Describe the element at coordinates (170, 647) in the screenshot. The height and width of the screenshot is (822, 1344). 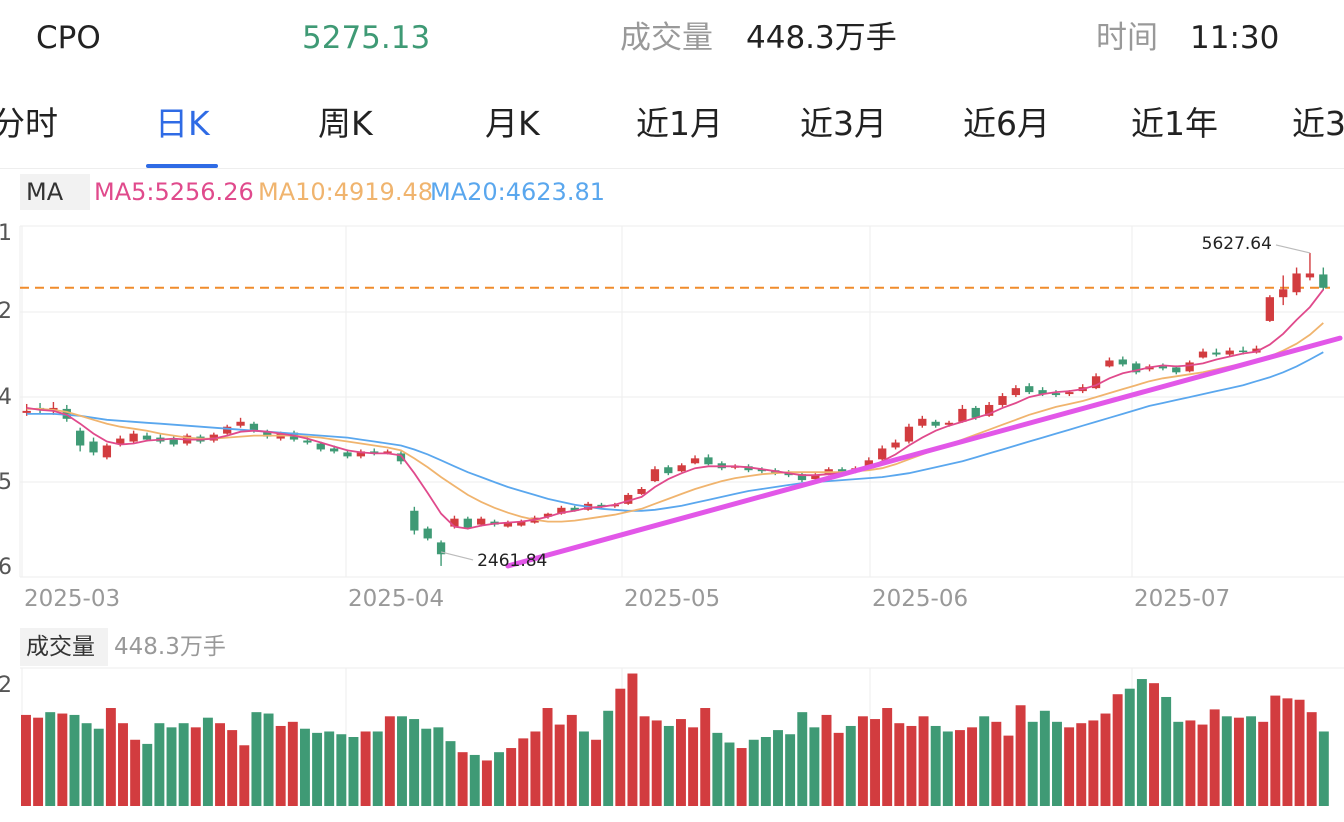
I see `volume-legend-value: 448.3万手` at that location.